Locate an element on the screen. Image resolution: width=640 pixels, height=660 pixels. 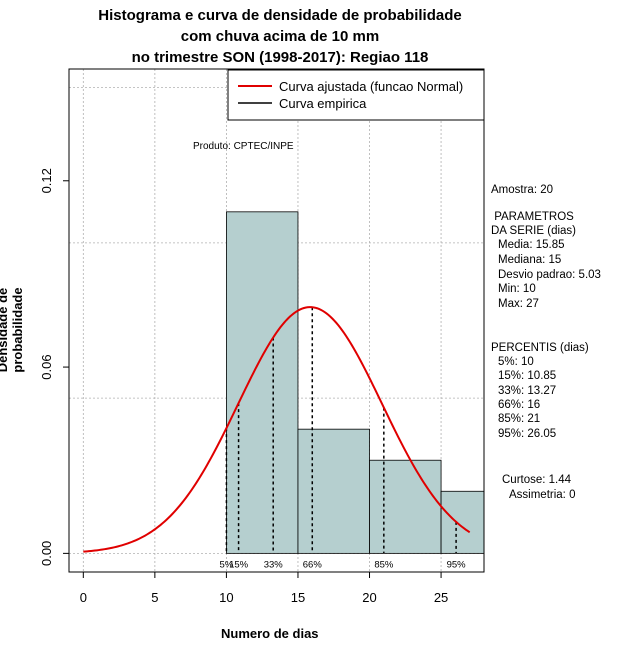
x-tick-label-3: 15 is located at coordinates (298, 597).